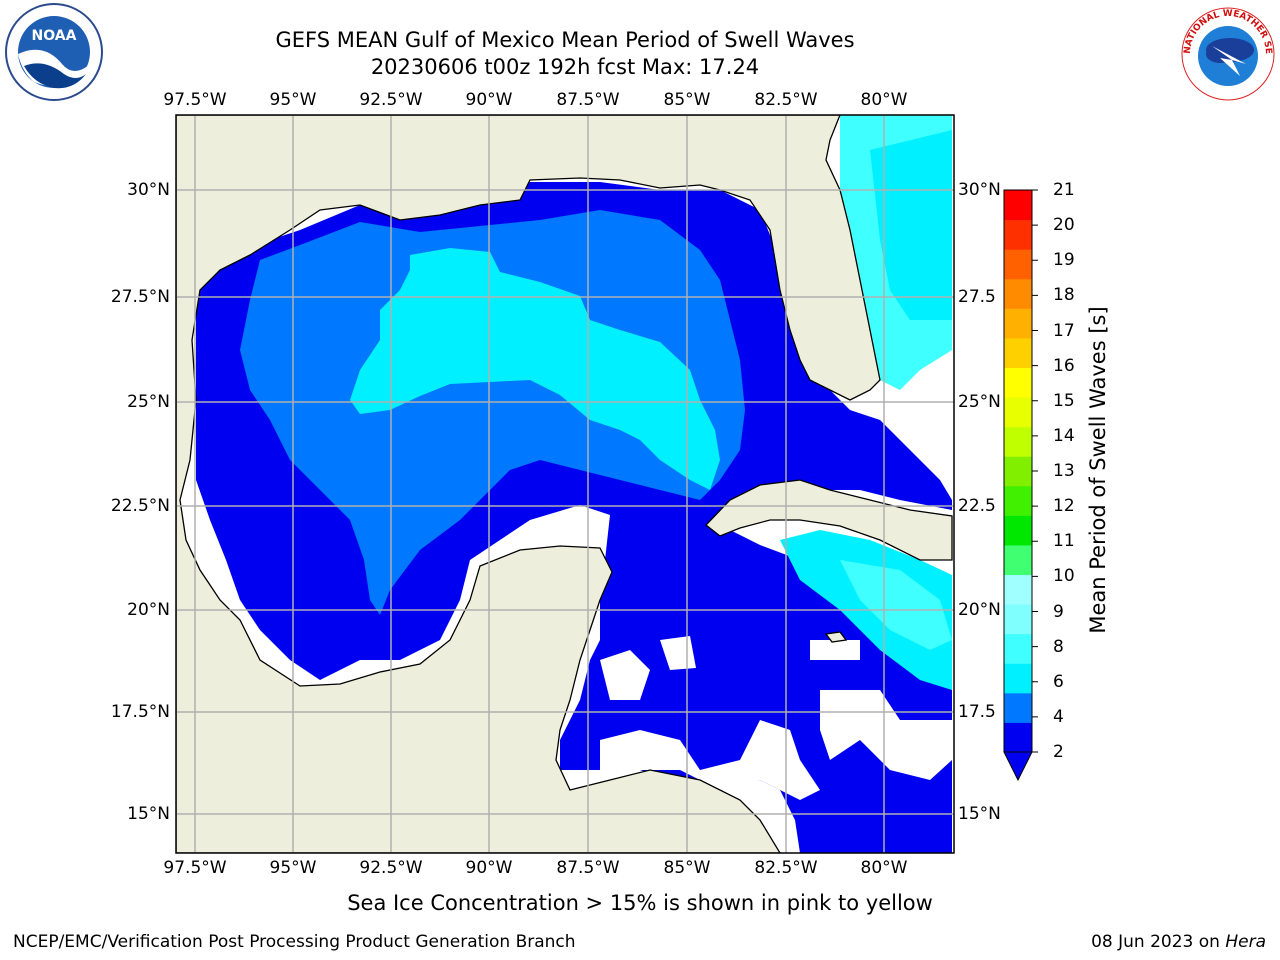 This screenshot has height=960, width=1280. Describe the element at coordinates (140, 297) in the screenshot. I see `lat-tick-label: 27.5°N` at that location.